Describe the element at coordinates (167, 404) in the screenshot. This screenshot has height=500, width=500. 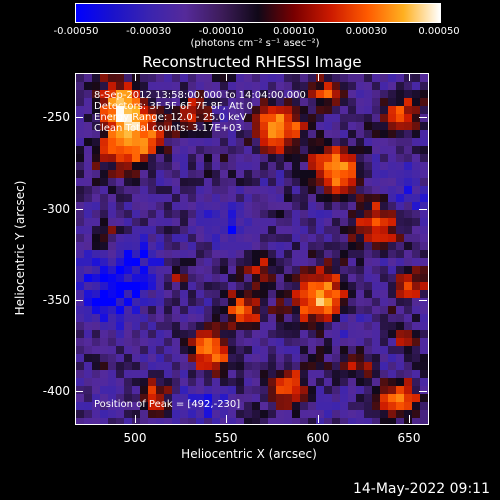
I see `annotation-peak-position: Position of Peak = [492,-230]` at that location.